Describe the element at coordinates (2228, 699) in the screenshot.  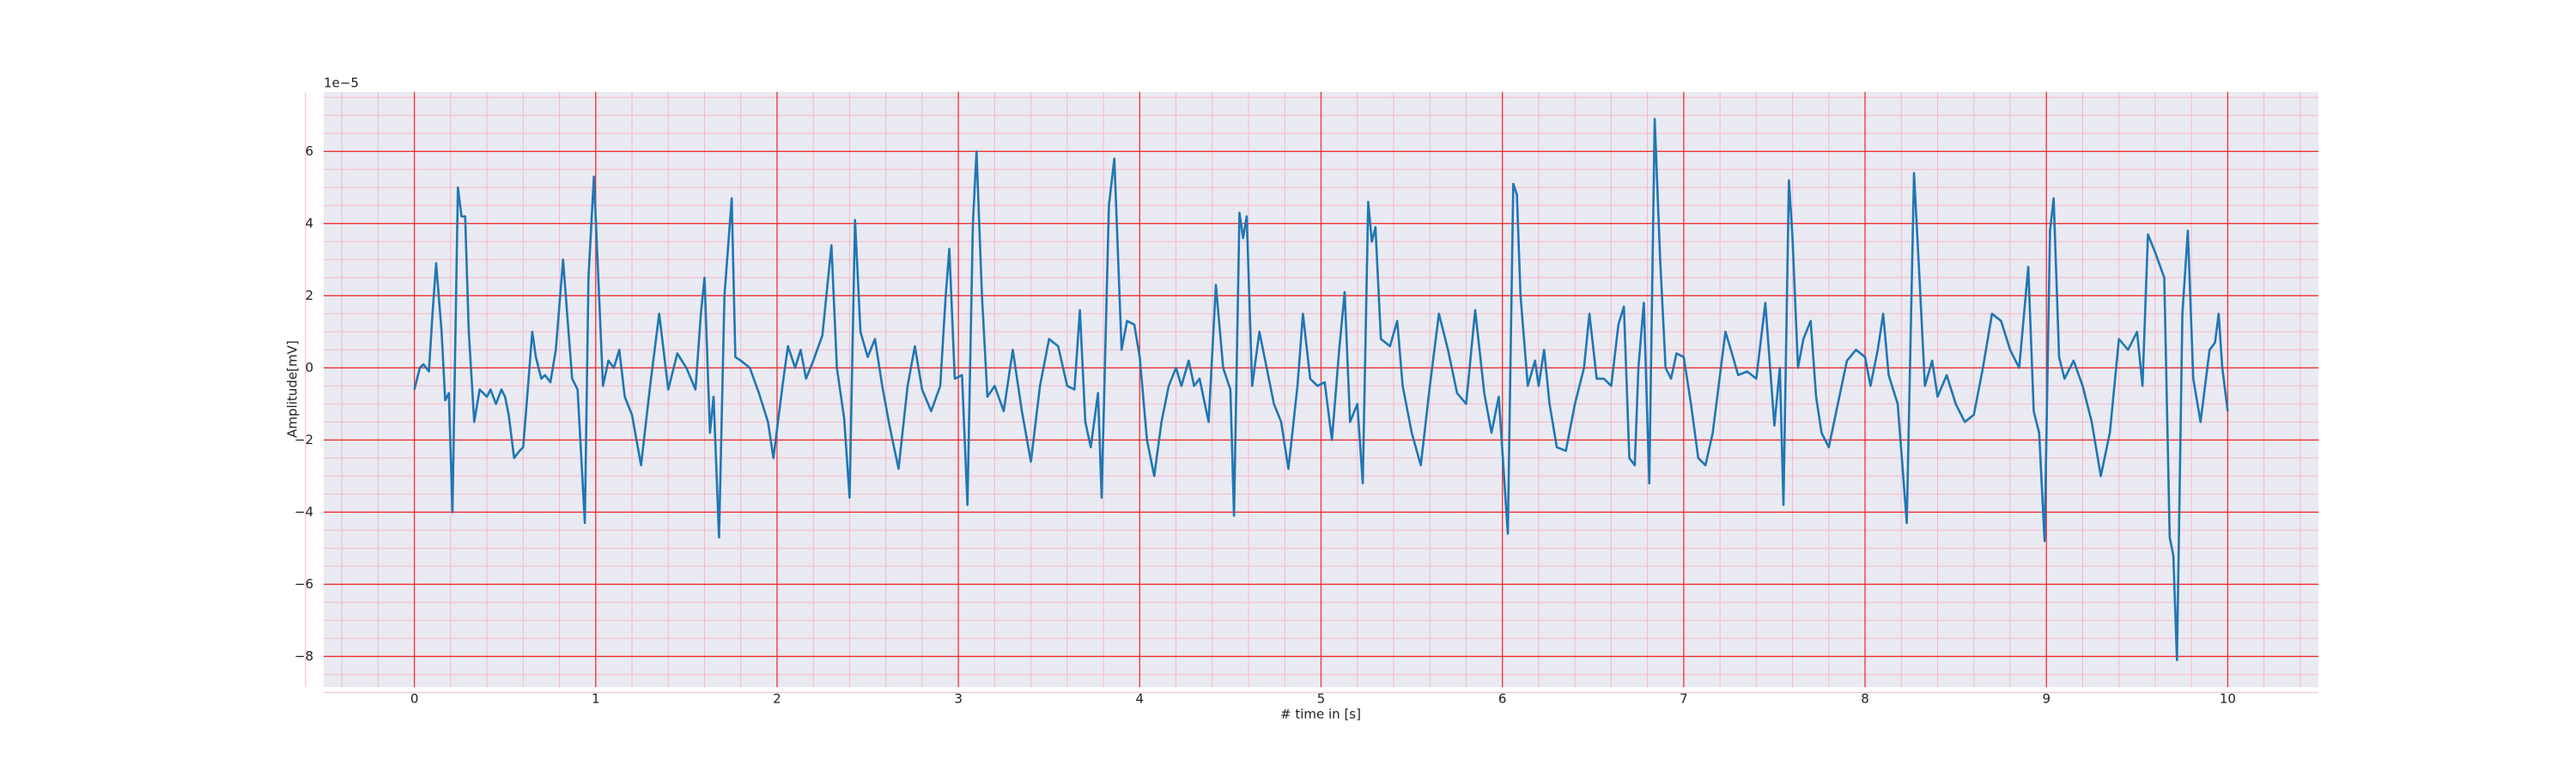
I see `x-tick-label: 10` at that location.